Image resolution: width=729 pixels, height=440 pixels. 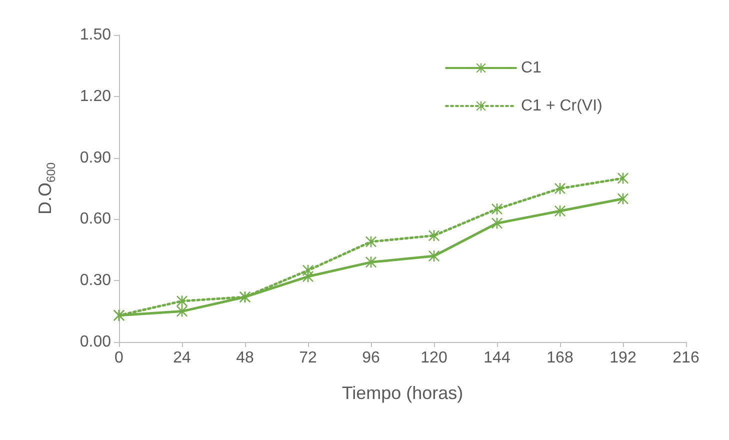 What do you see at coordinates (434, 358) in the screenshot?
I see `x-tick-label: 120` at bounding box center [434, 358].